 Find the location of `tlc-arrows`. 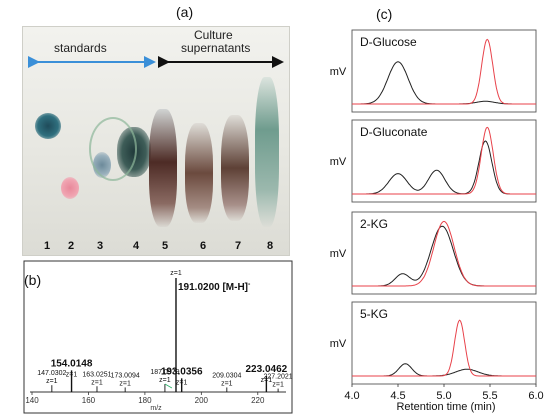

tlc-arrows is located at coordinates (156, 62).